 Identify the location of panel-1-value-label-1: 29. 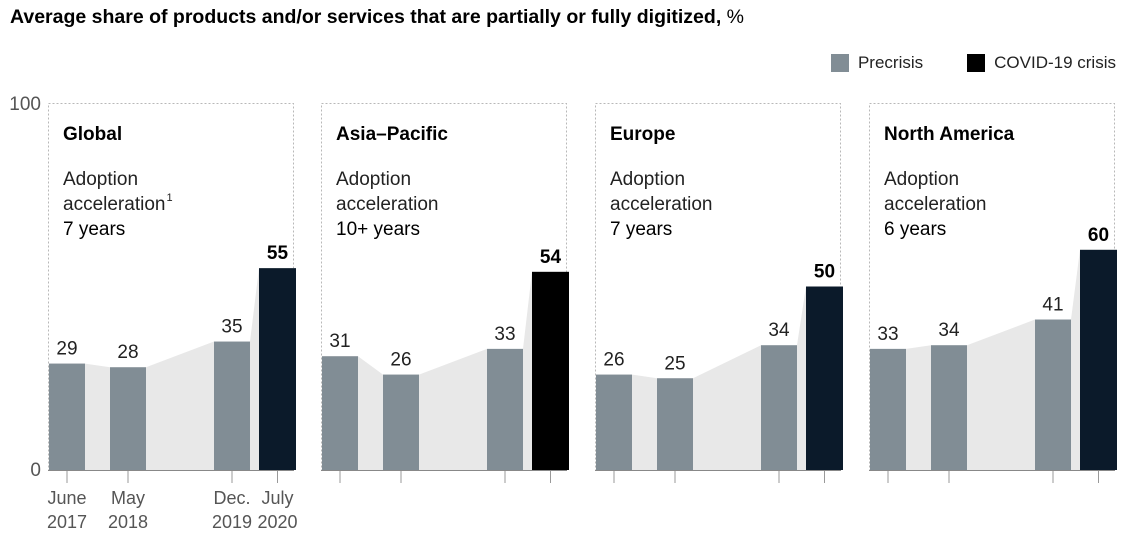
(66, 349).